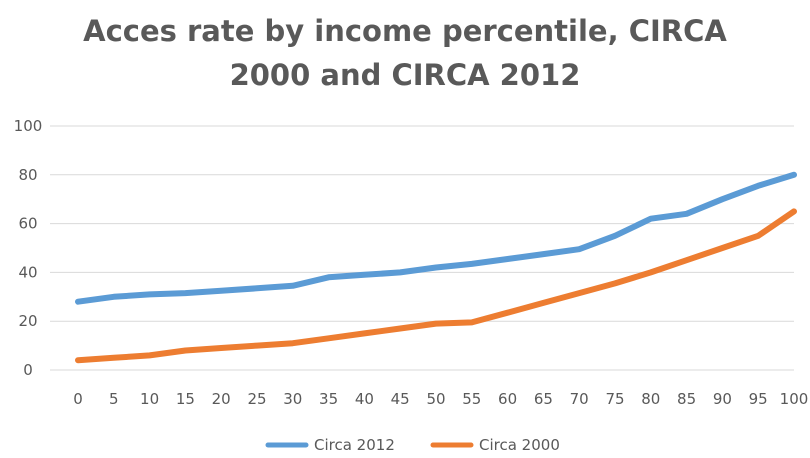 The image size is (810, 458). Describe the element at coordinates (650, 399) in the screenshot. I see `x-tick-label: 80` at that location.